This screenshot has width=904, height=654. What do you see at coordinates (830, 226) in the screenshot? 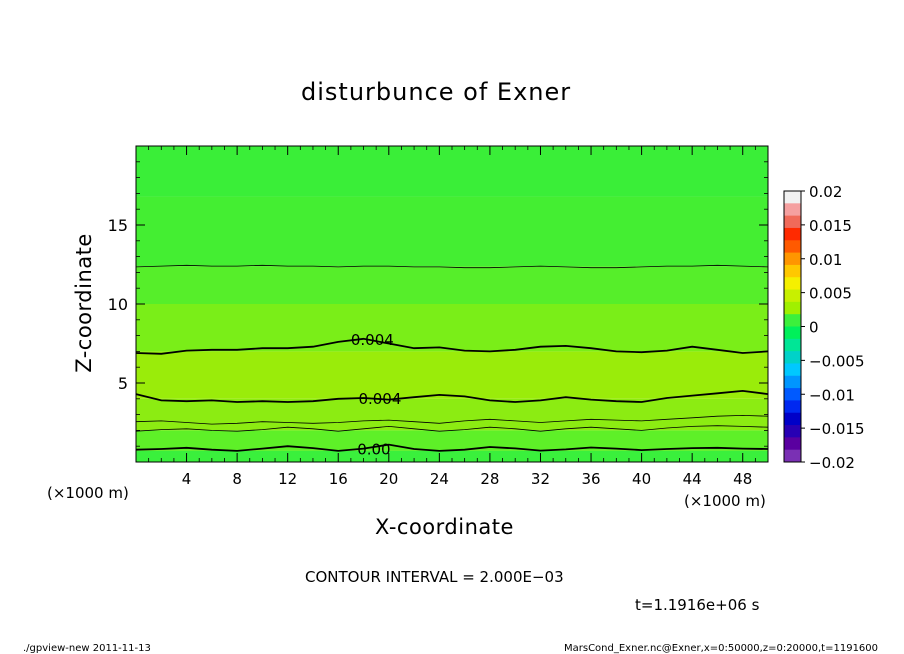
I see `colorbar-tick-label: 0.015` at bounding box center [830, 226].